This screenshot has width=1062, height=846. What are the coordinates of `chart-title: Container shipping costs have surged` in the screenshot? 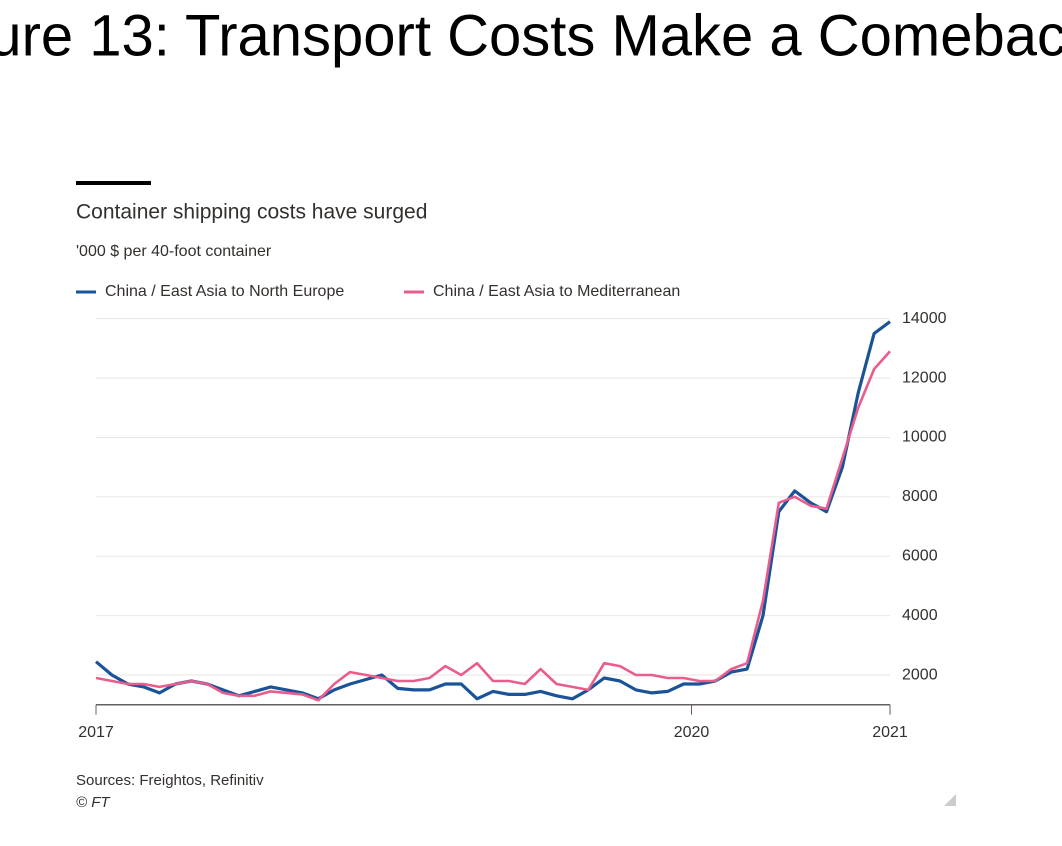 It's located at (251, 212).